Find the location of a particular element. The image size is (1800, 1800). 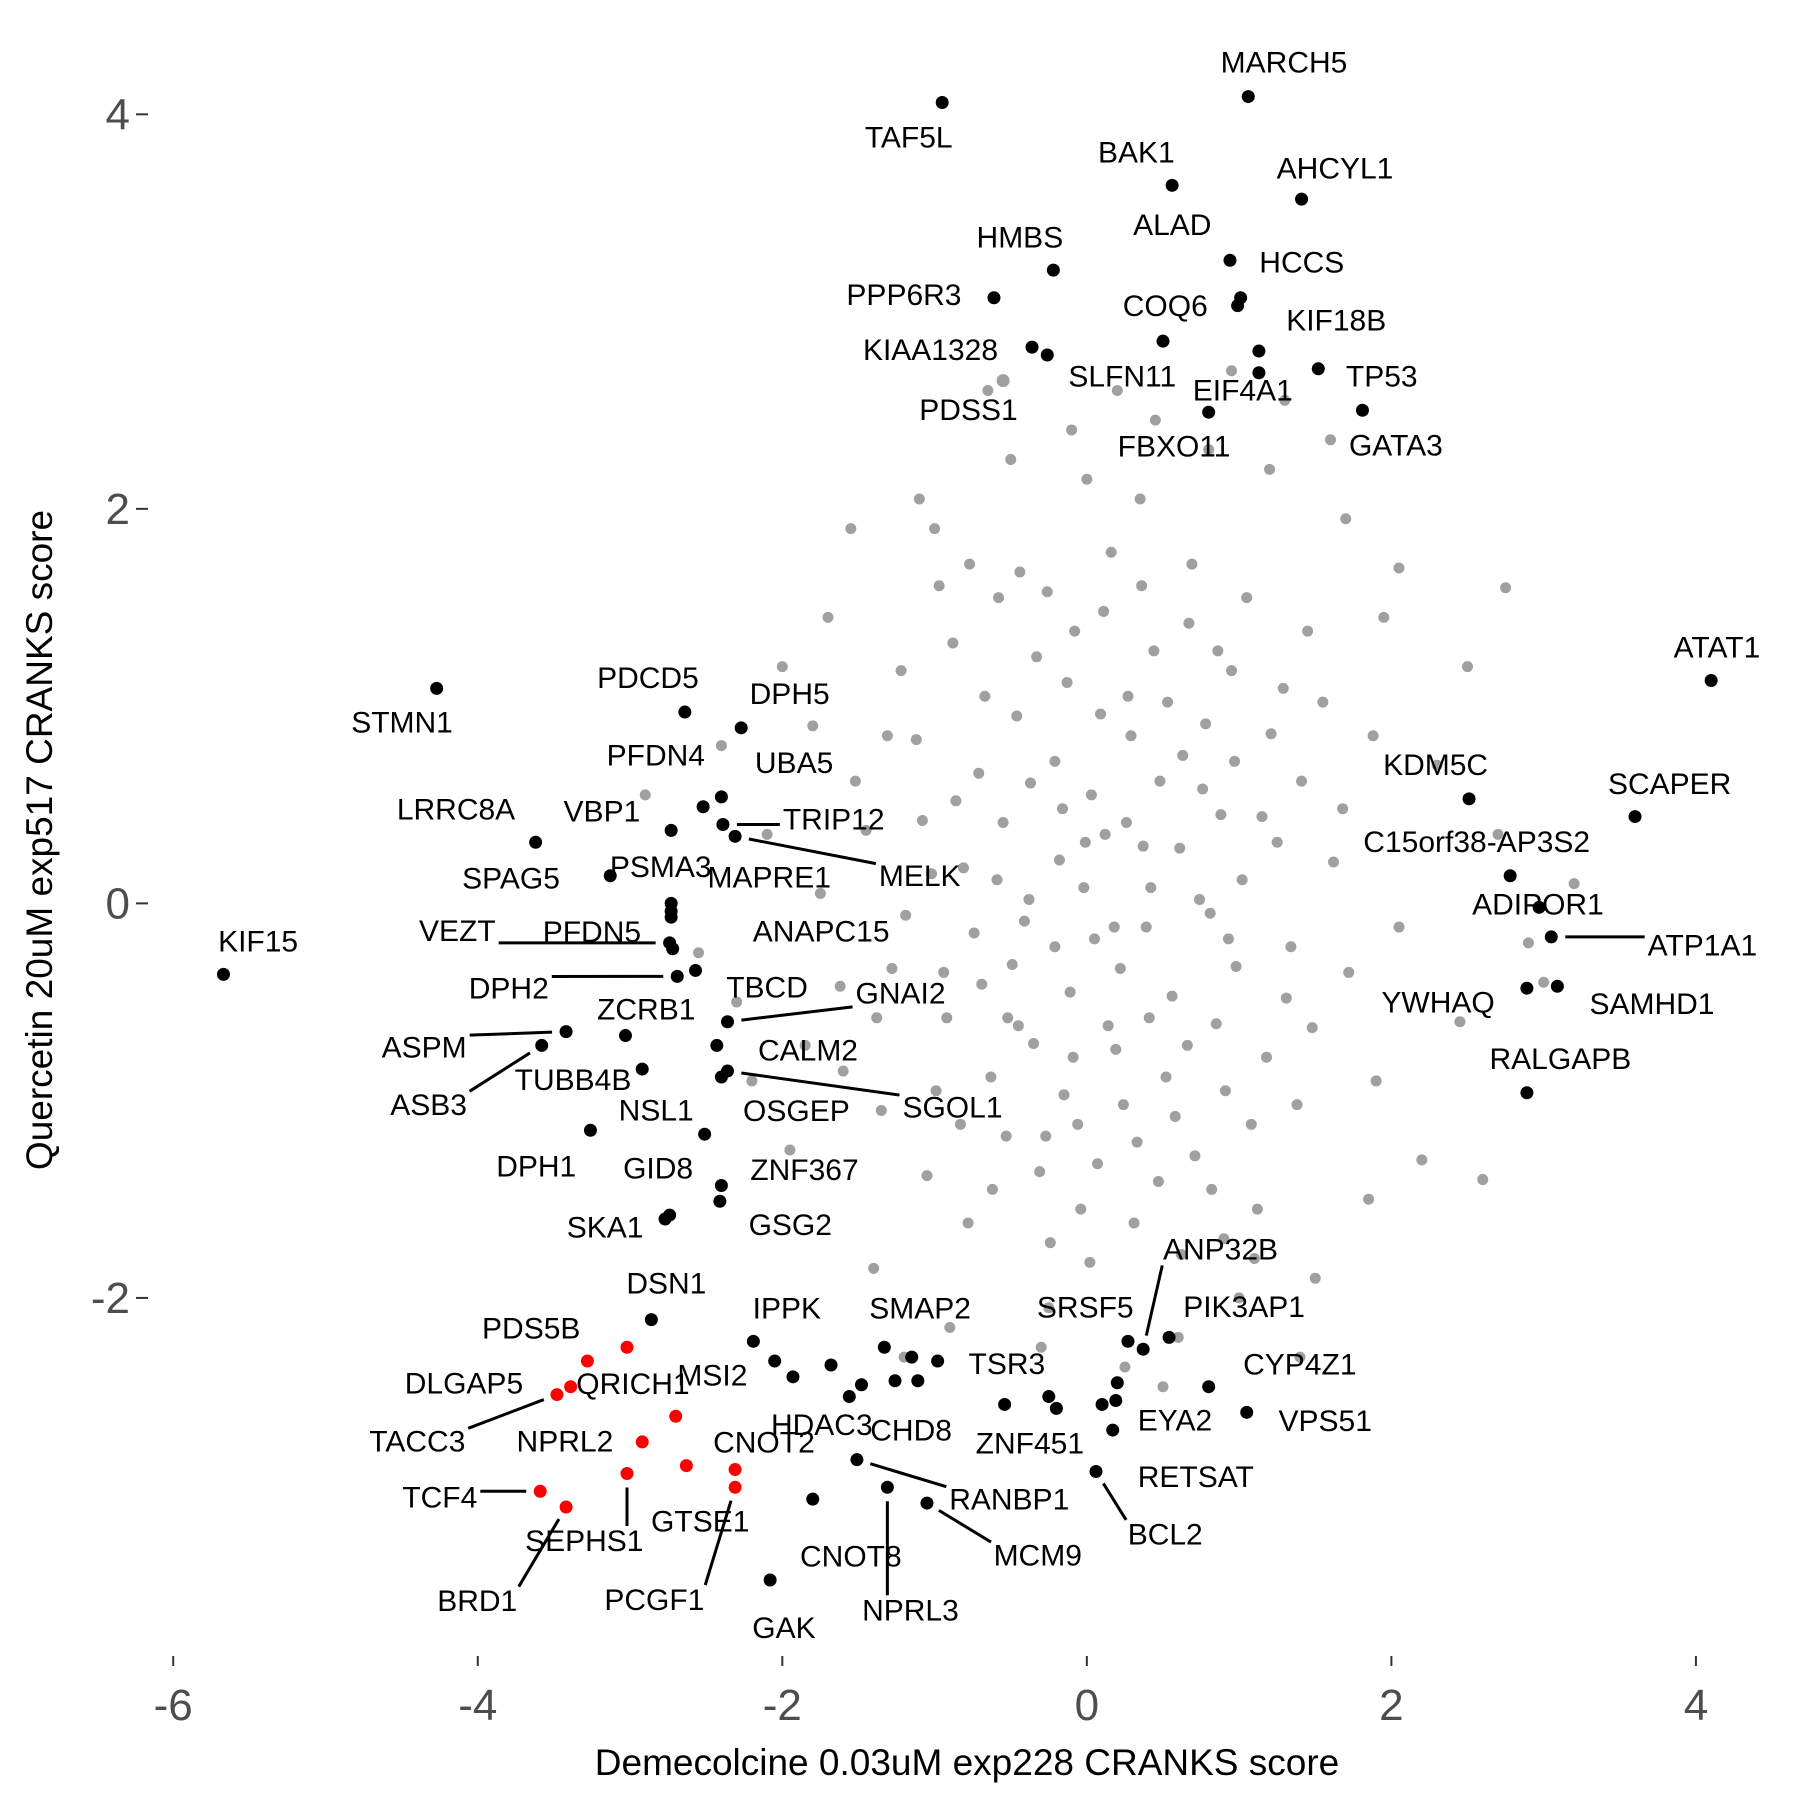

point-label: TCF4 is located at coordinates (439, 1498).